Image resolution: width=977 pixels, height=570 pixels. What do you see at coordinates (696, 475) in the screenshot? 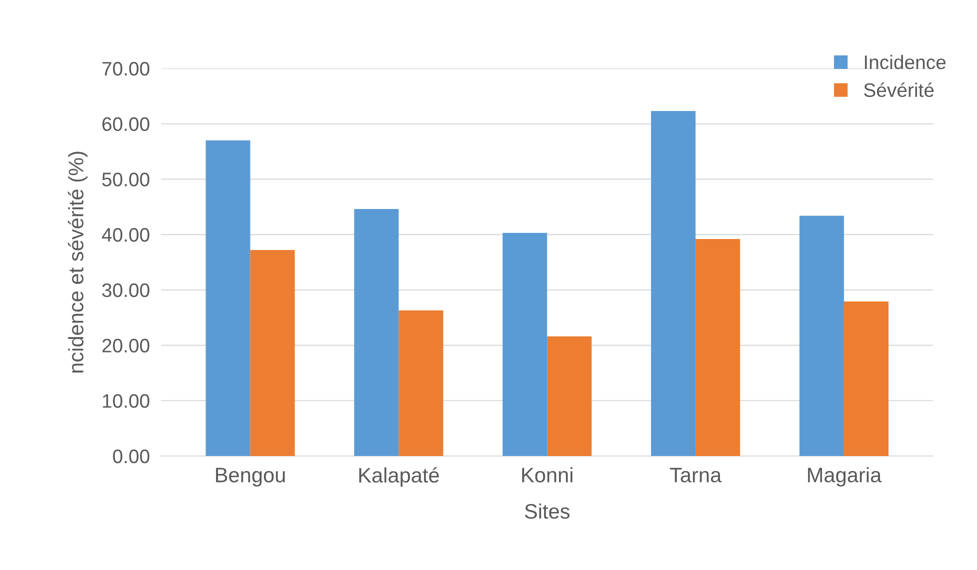
I see `x-tick-label: Tarna` at bounding box center [696, 475].